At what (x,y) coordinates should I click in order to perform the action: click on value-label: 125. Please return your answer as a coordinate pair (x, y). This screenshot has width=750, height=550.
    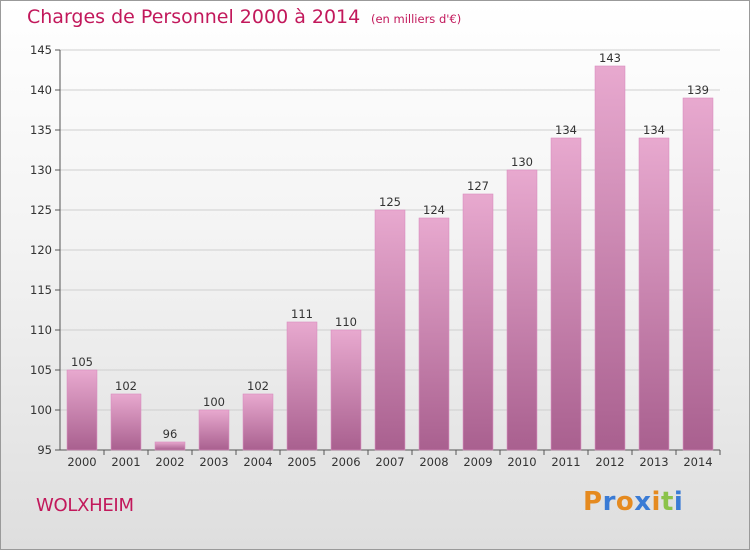
    Looking at the image, I should click on (390, 202).